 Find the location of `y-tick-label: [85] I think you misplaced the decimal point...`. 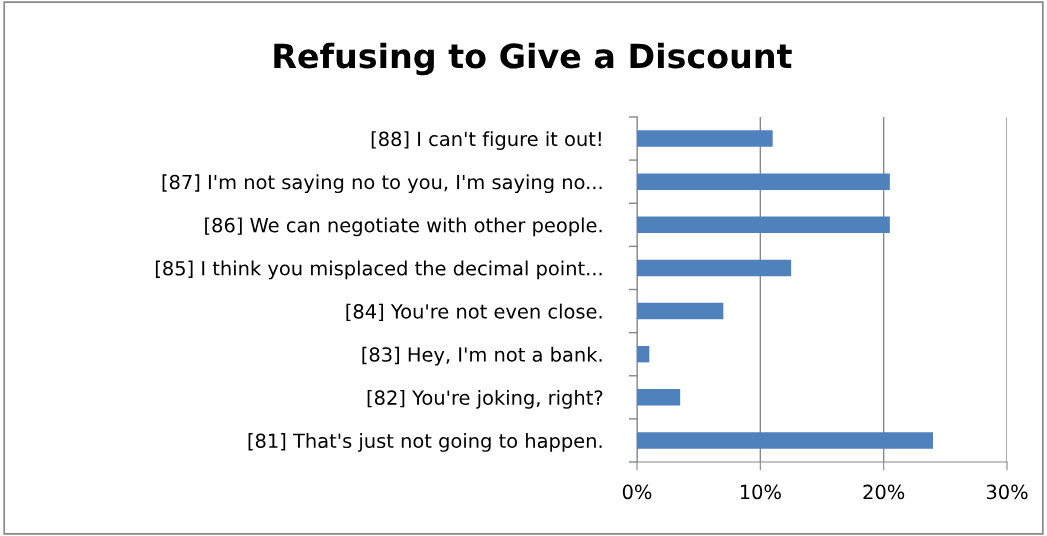

y-tick-label: [85] I think you misplaced the decimal point... is located at coordinates (378, 270).